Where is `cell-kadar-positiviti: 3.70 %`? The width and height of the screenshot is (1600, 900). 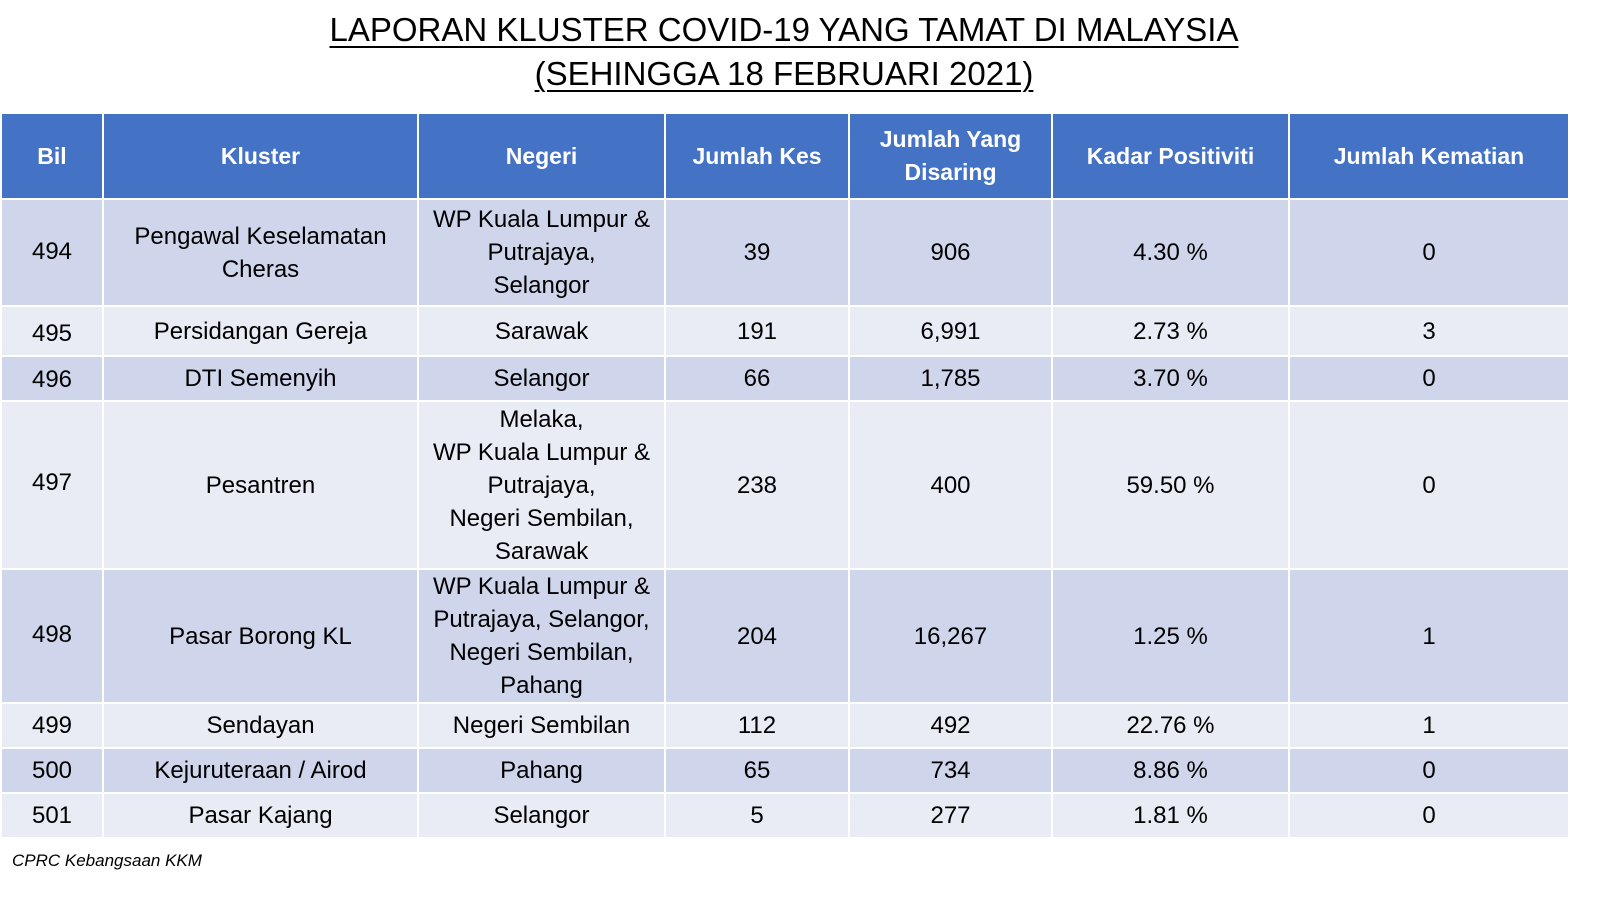
cell-kadar-positiviti: 3.70 % is located at coordinates (1170, 378).